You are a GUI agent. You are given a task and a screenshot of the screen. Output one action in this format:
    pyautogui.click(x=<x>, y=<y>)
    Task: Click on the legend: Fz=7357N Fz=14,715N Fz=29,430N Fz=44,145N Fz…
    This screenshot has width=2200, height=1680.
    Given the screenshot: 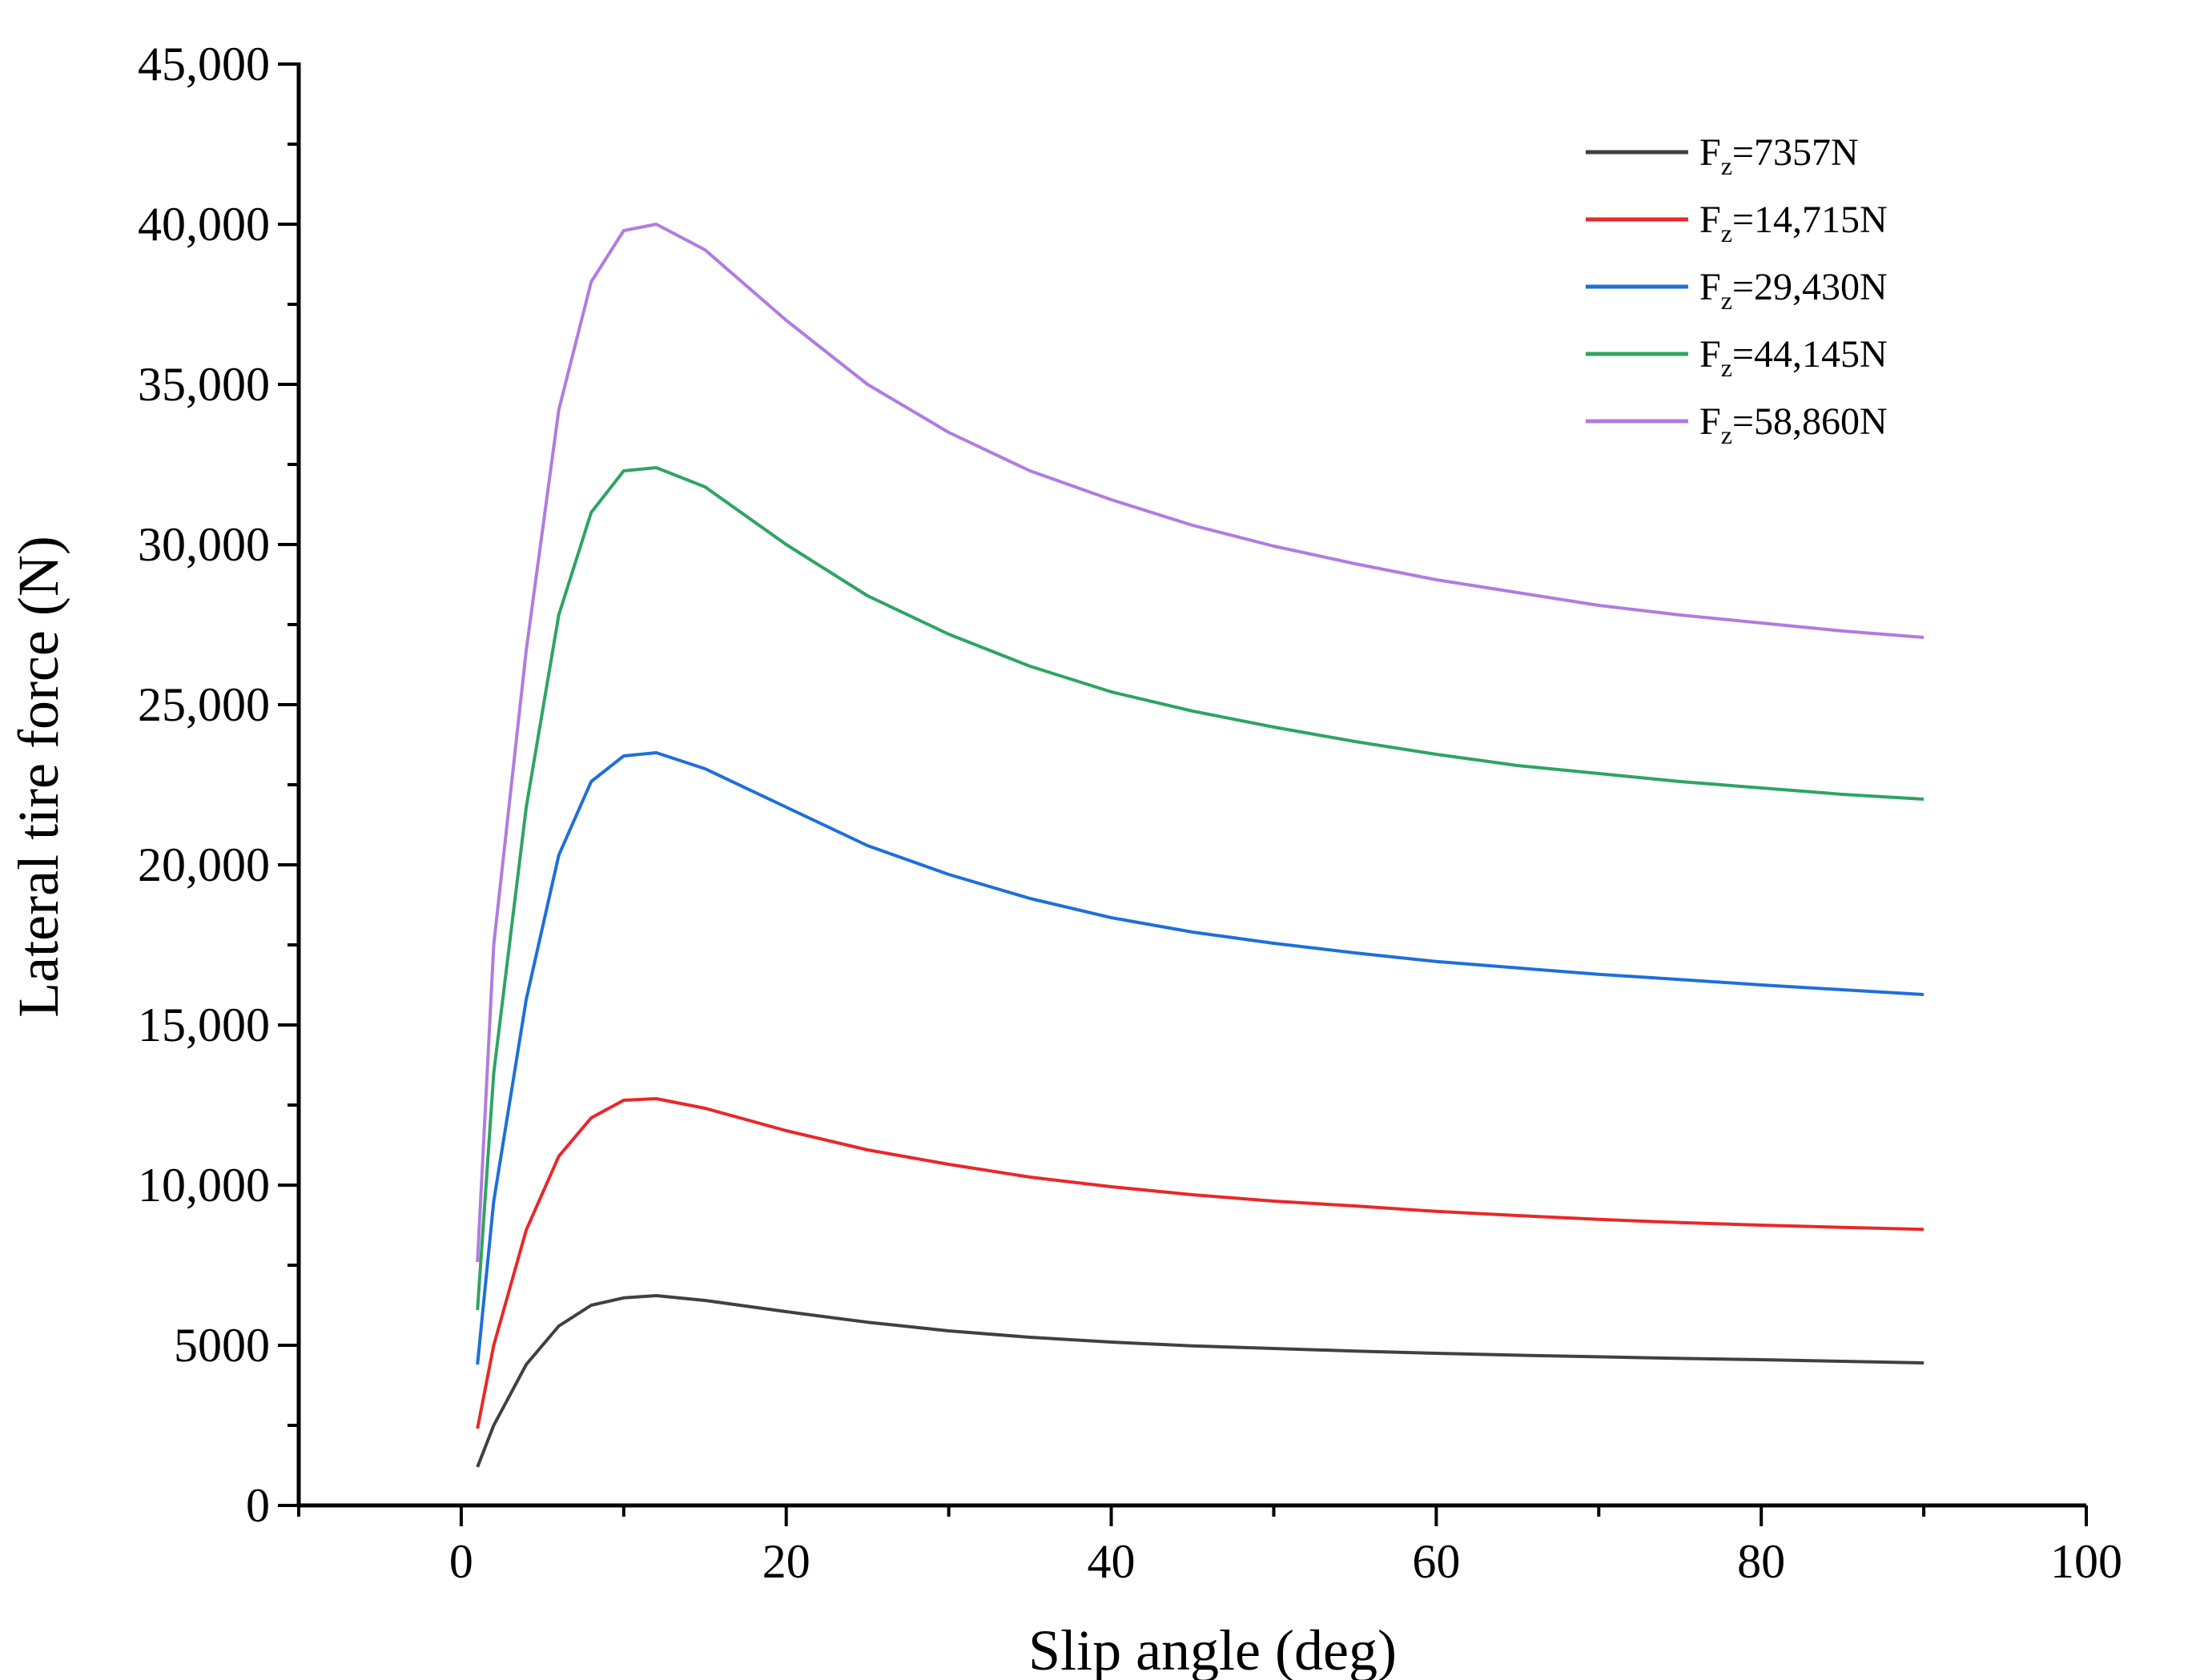 What is the action you would take?
    pyautogui.click(x=1737, y=290)
    